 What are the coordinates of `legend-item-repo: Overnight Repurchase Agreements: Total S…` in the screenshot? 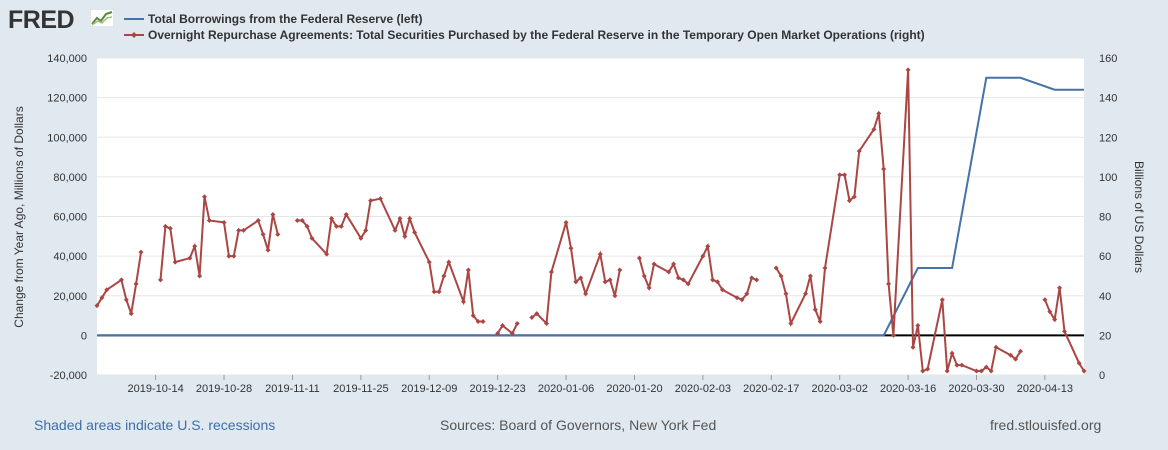 It's located at (524, 35).